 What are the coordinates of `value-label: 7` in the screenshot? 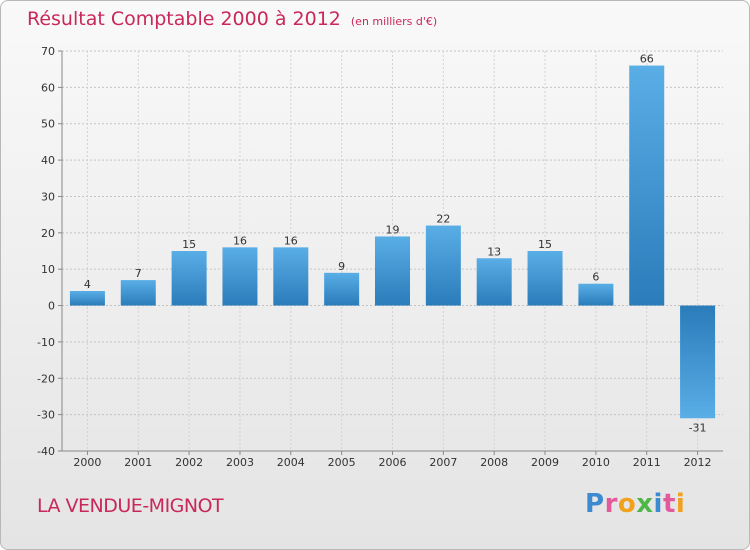 It's located at (138, 273).